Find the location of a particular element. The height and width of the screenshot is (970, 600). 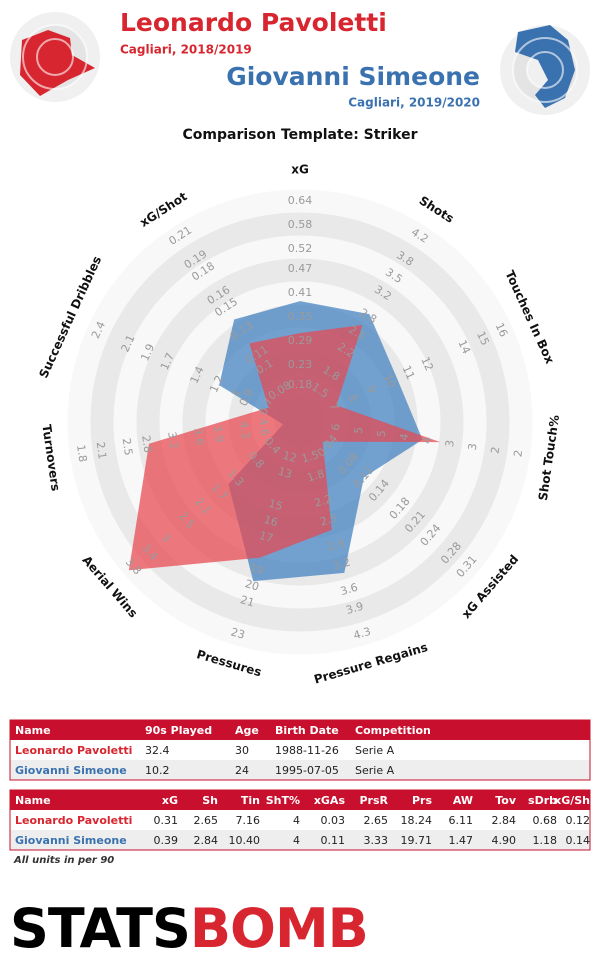

axis-label: Pressures is located at coordinates (229, 663).